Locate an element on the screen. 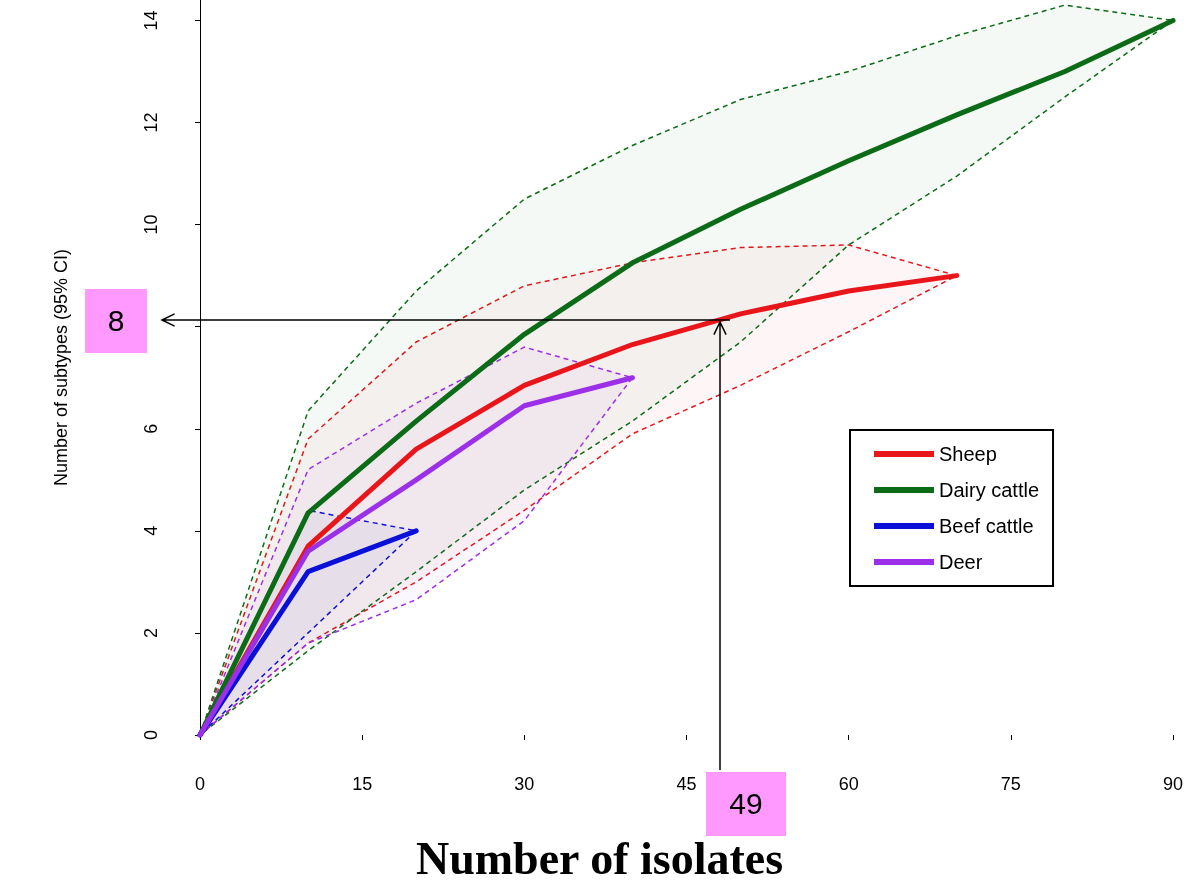 This screenshot has width=1199, height=884. y-tick-label: 14 is located at coordinates (151, 20).